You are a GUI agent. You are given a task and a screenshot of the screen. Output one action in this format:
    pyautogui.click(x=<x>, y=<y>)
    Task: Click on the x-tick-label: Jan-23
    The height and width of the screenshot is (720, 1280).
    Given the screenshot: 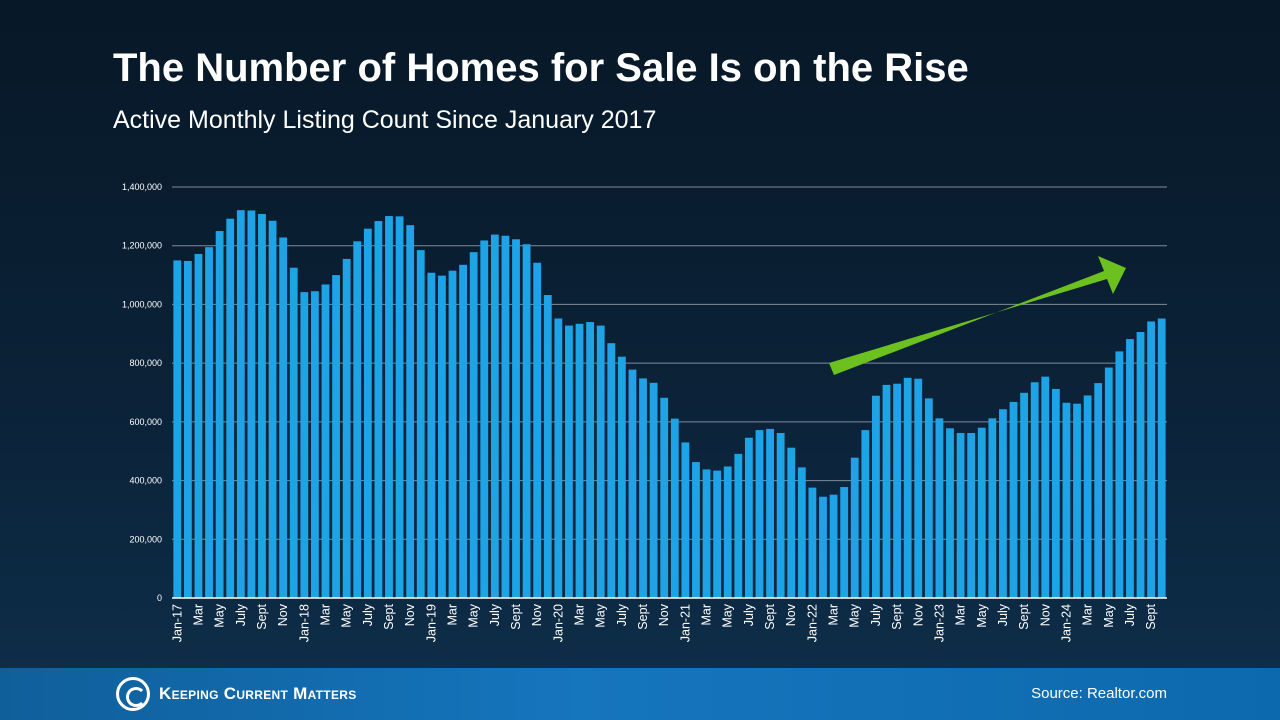 What is the action you would take?
    pyautogui.click(x=939, y=623)
    